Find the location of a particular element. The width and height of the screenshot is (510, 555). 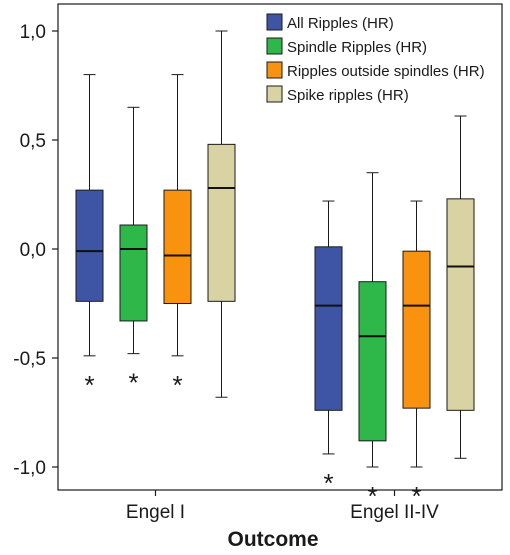

box-1-2: * is located at coordinates (416, 355).